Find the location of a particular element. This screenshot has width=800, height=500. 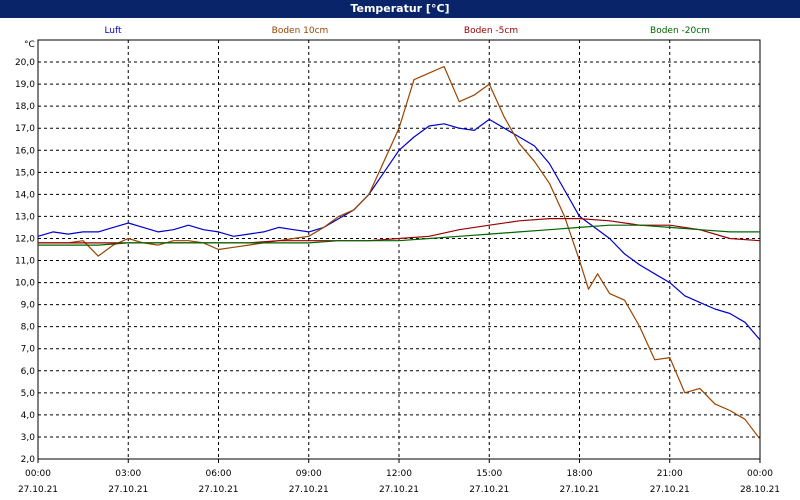

y-tick-label: 16,0 is located at coordinates (25, 151).